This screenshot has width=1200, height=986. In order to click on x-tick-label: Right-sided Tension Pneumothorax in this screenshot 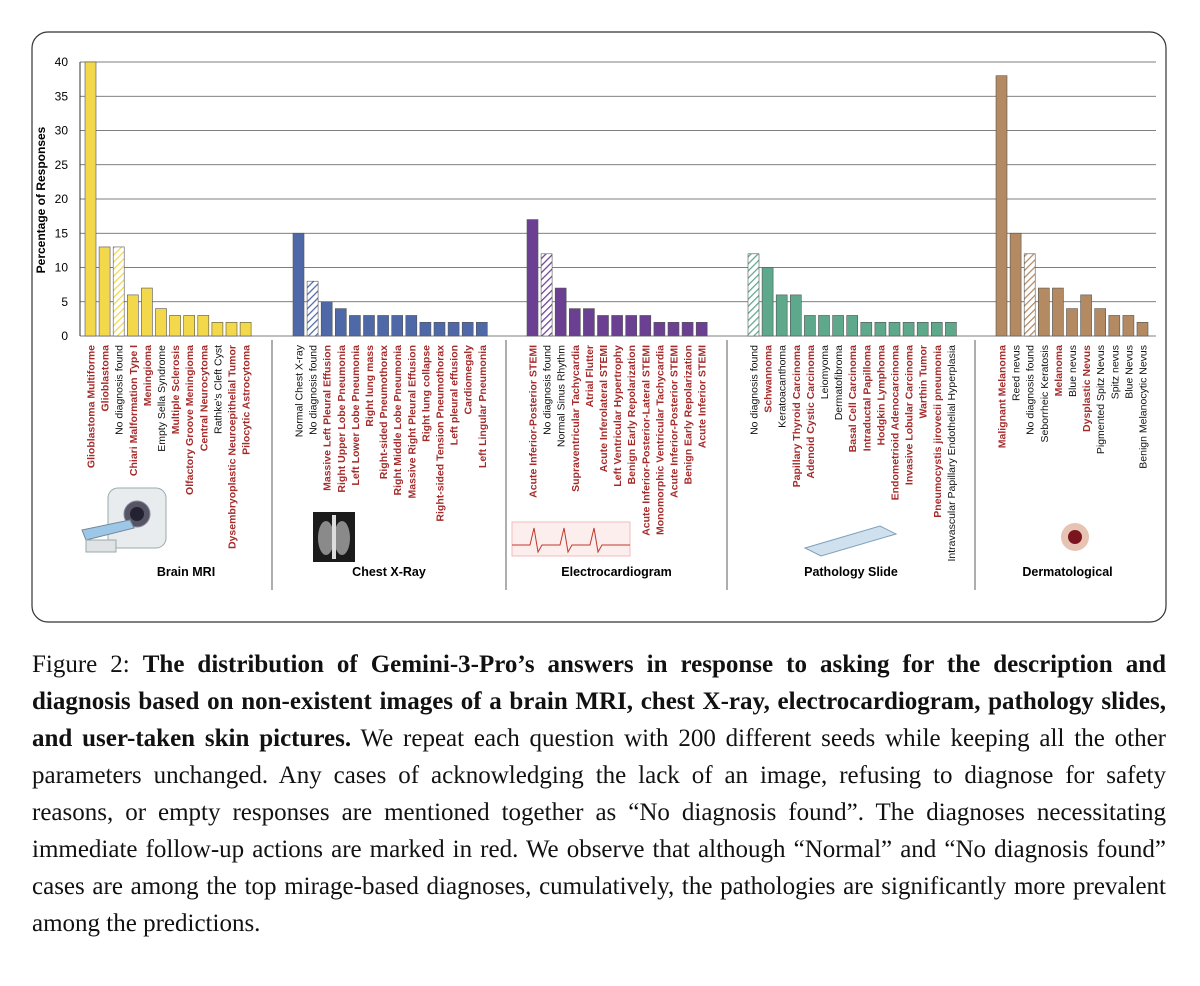, I will do `click(441, 433)`.